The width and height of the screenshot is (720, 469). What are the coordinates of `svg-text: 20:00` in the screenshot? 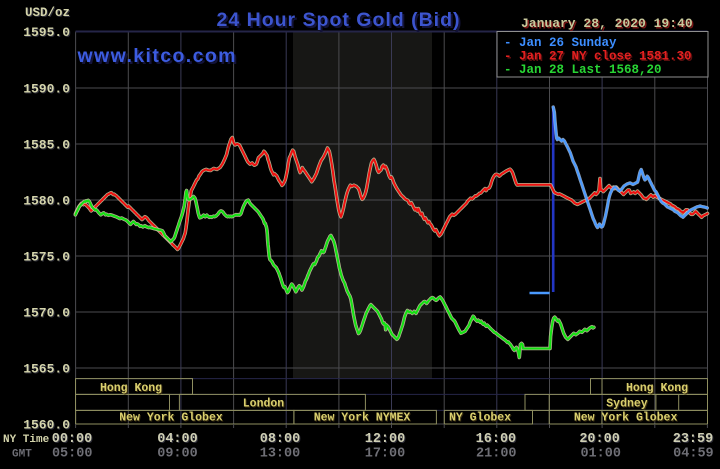 It's located at (600, 440).